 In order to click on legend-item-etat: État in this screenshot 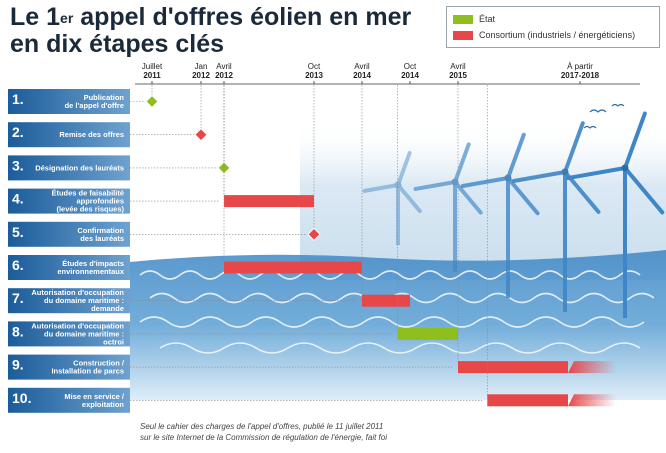, I will do `click(474, 19)`.